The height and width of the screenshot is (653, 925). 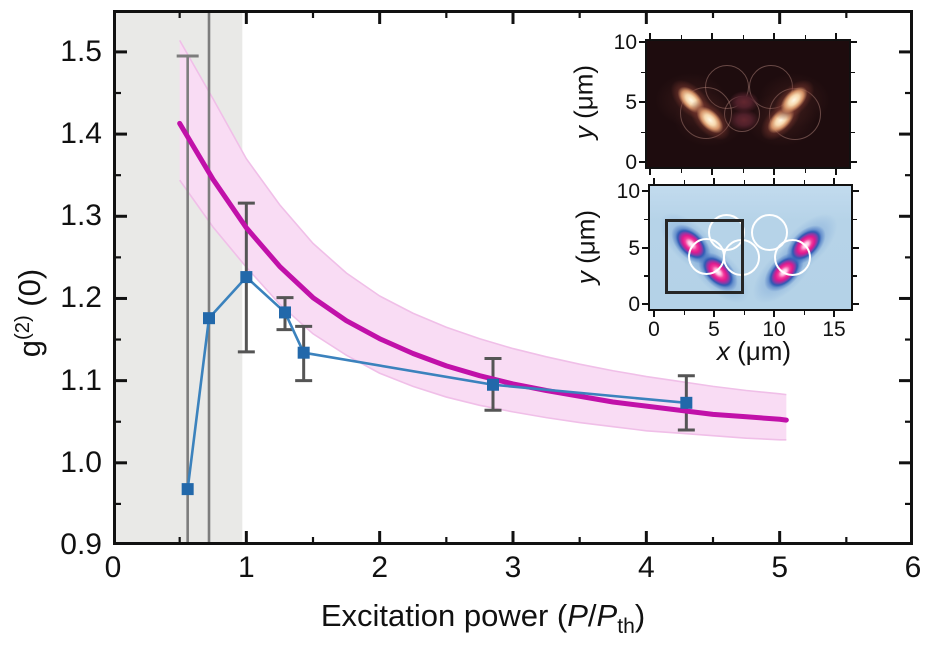 I want to click on x-axis-title-text: Excitation power (, so click(x=444, y=615).